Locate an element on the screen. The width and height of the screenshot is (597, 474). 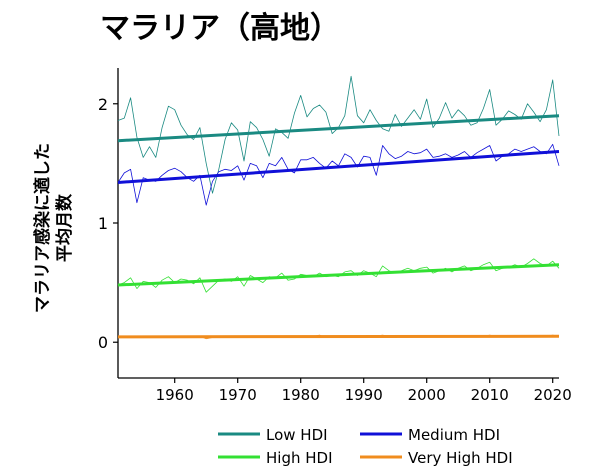
x-tick-label: 1990 is located at coordinates (364, 395).